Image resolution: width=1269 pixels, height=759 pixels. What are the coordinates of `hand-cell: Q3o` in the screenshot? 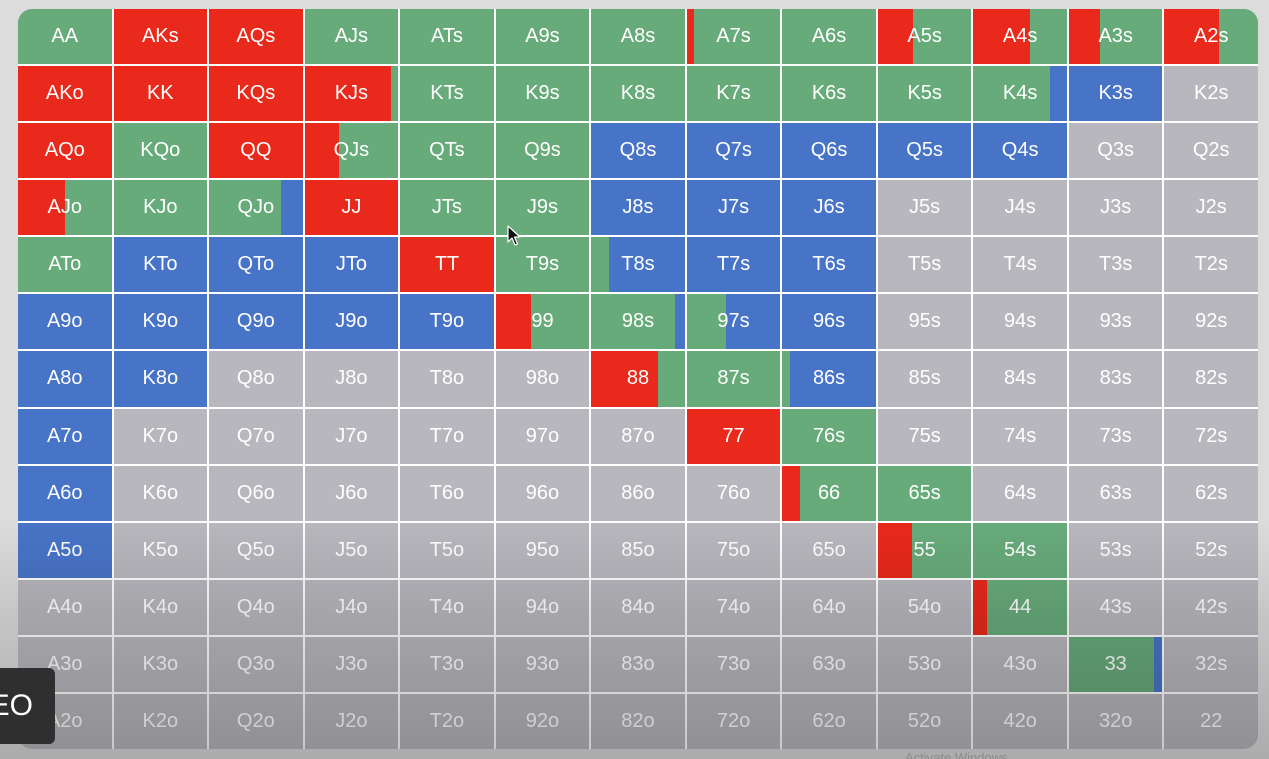 It's located at (256, 664).